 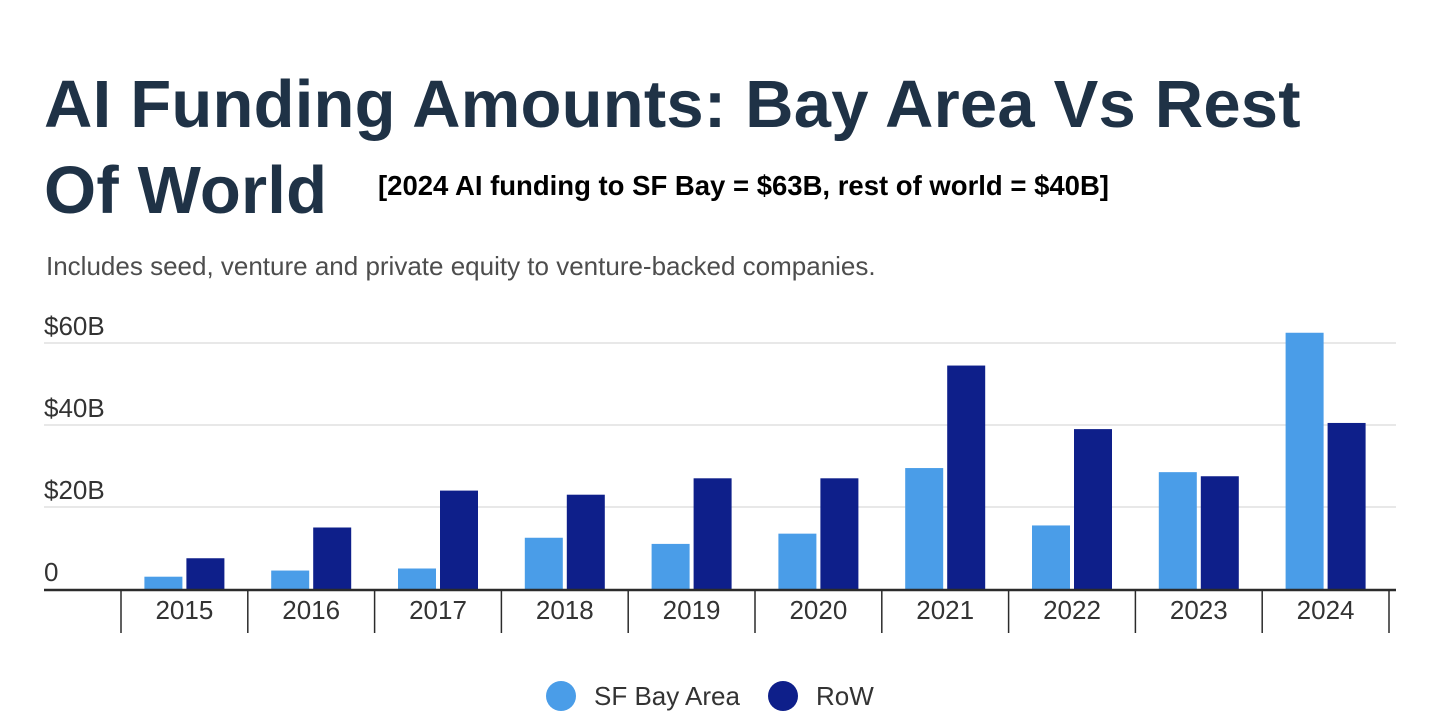 What do you see at coordinates (1326, 610) in the screenshot?
I see `x-tick-label: 2024` at bounding box center [1326, 610].